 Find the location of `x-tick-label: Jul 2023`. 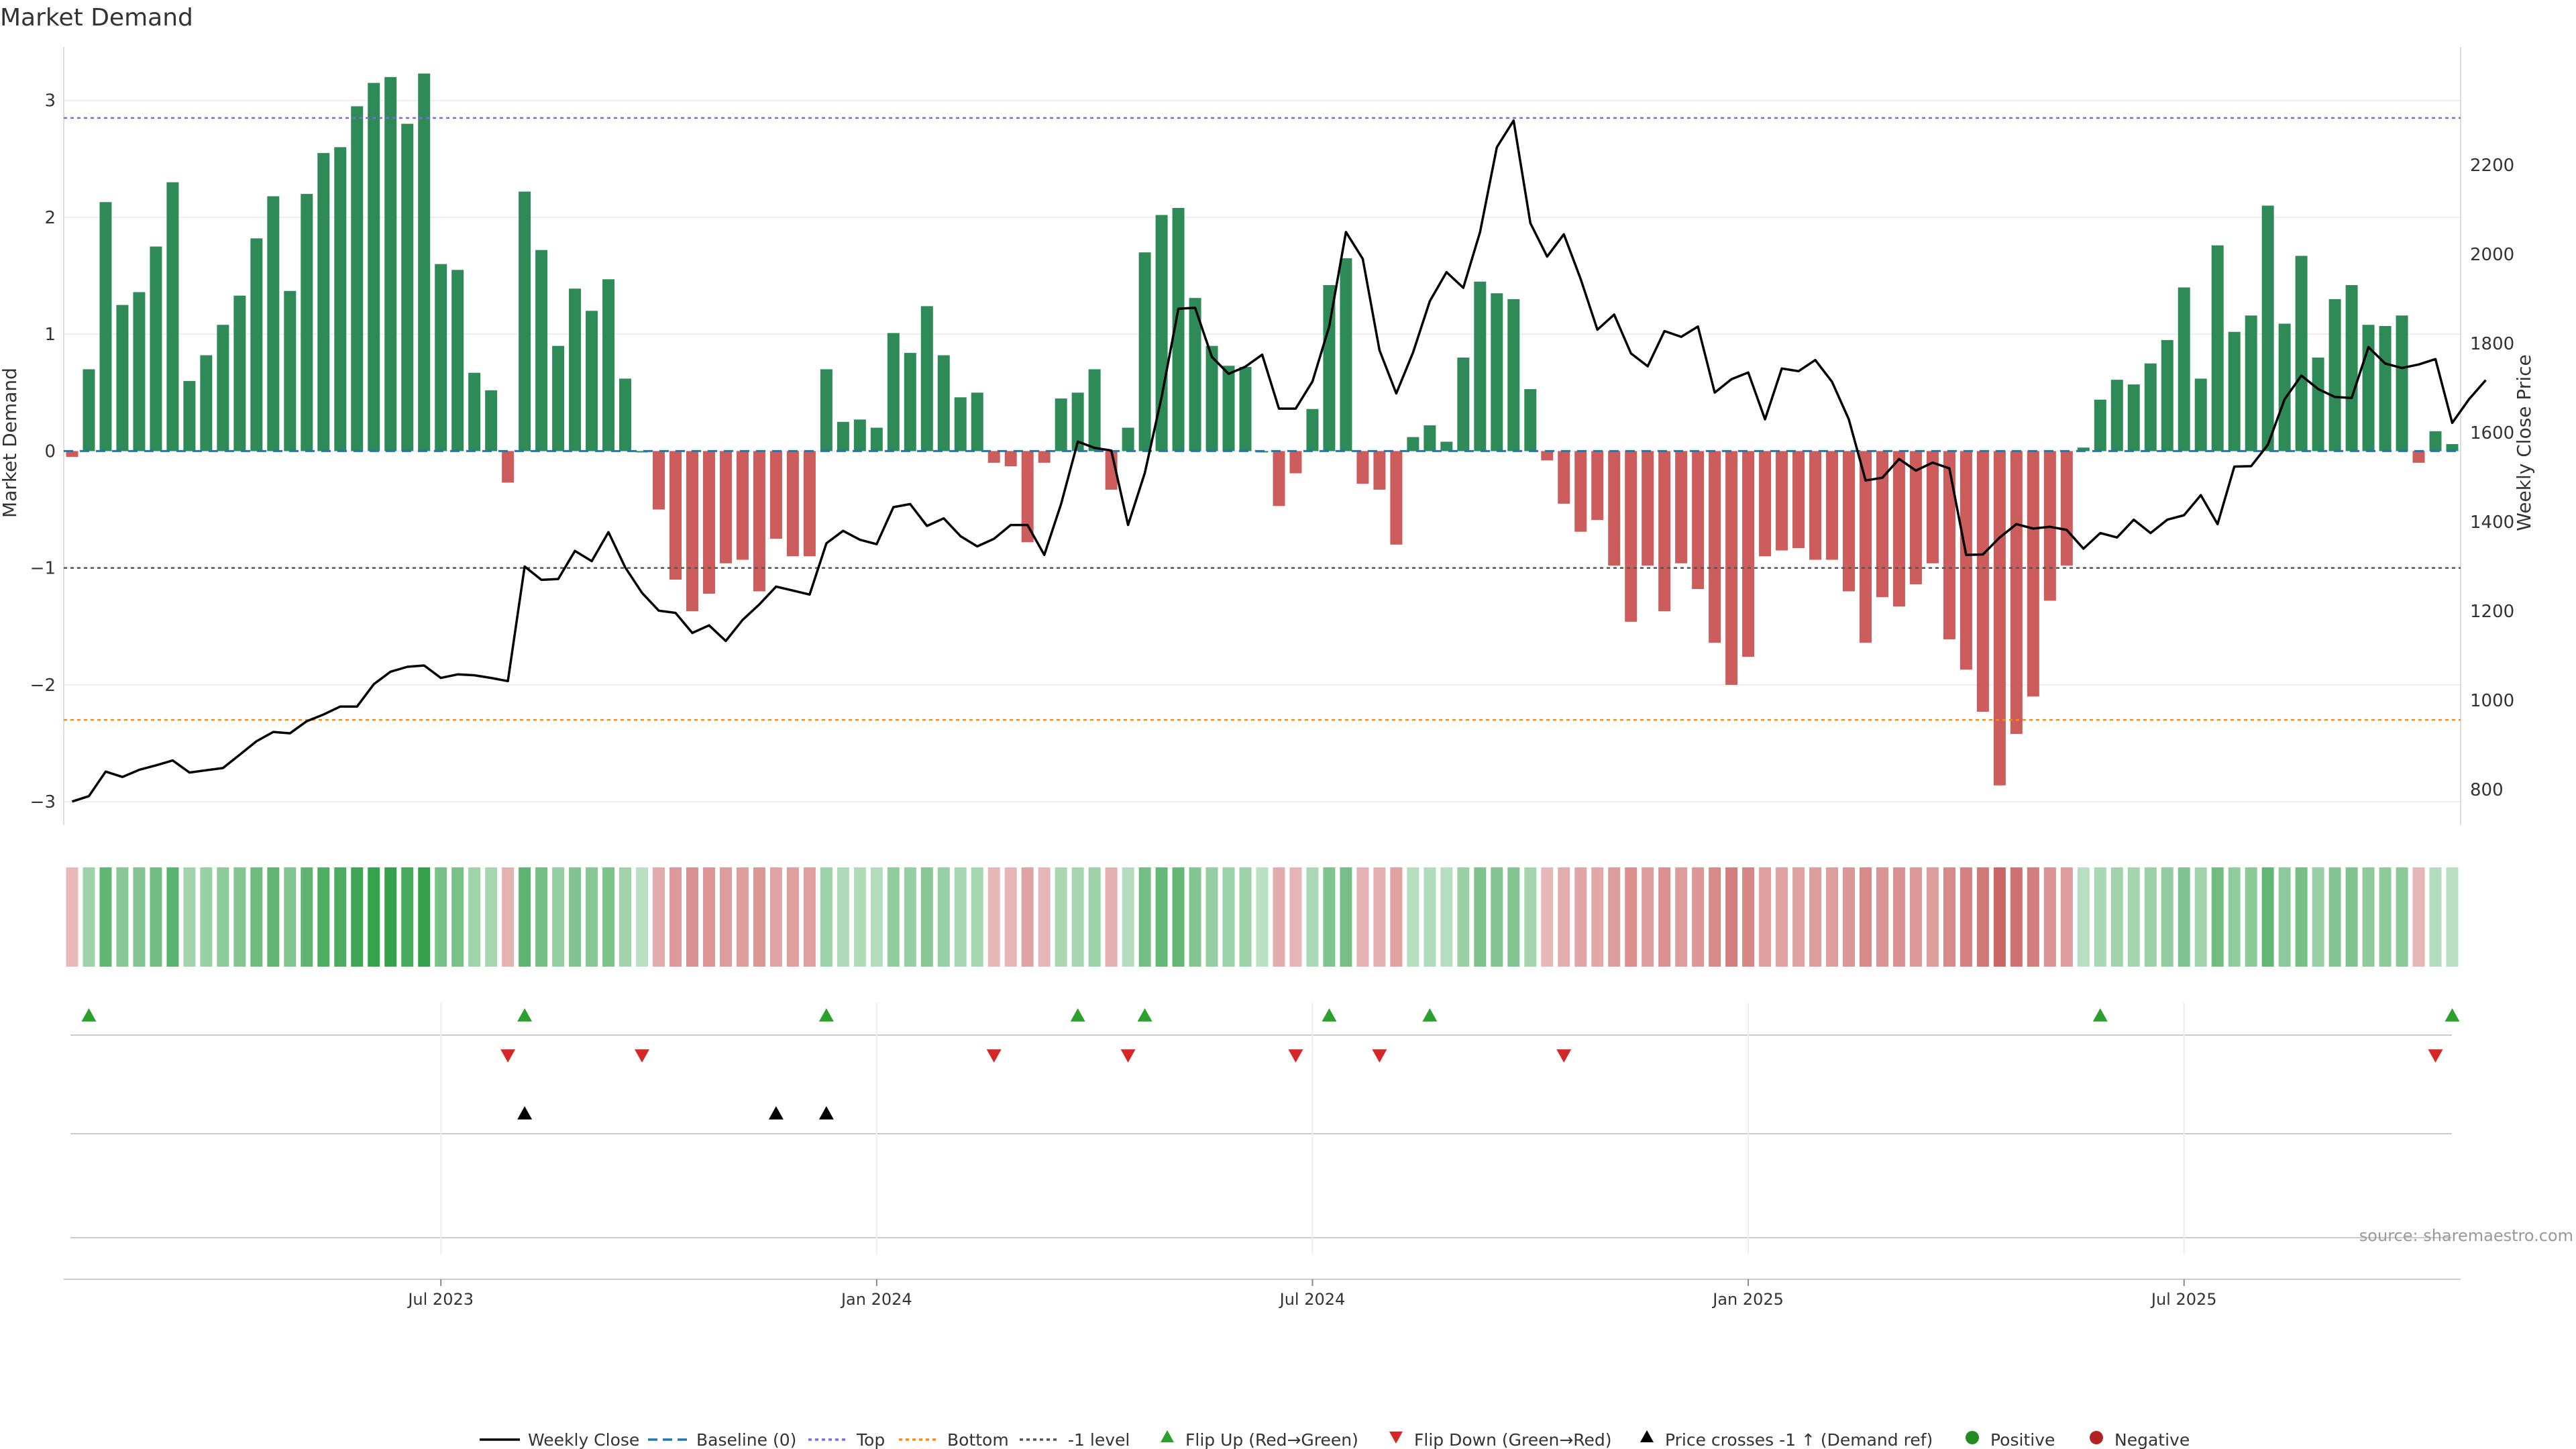

x-tick-label: Jul 2023 is located at coordinates (440, 1299).